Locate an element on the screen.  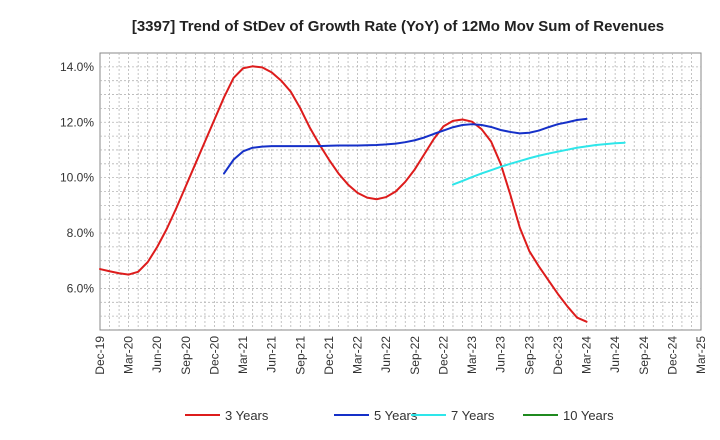
x-tick-label: Dec-22 is located at coordinates (443, 355).